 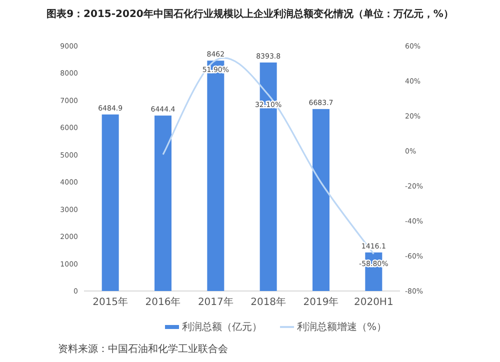 What do you see at coordinates (143, 349) in the screenshot?
I see `text: 资料来源：中国石油和化学工业联合会` at bounding box center [143, 349].